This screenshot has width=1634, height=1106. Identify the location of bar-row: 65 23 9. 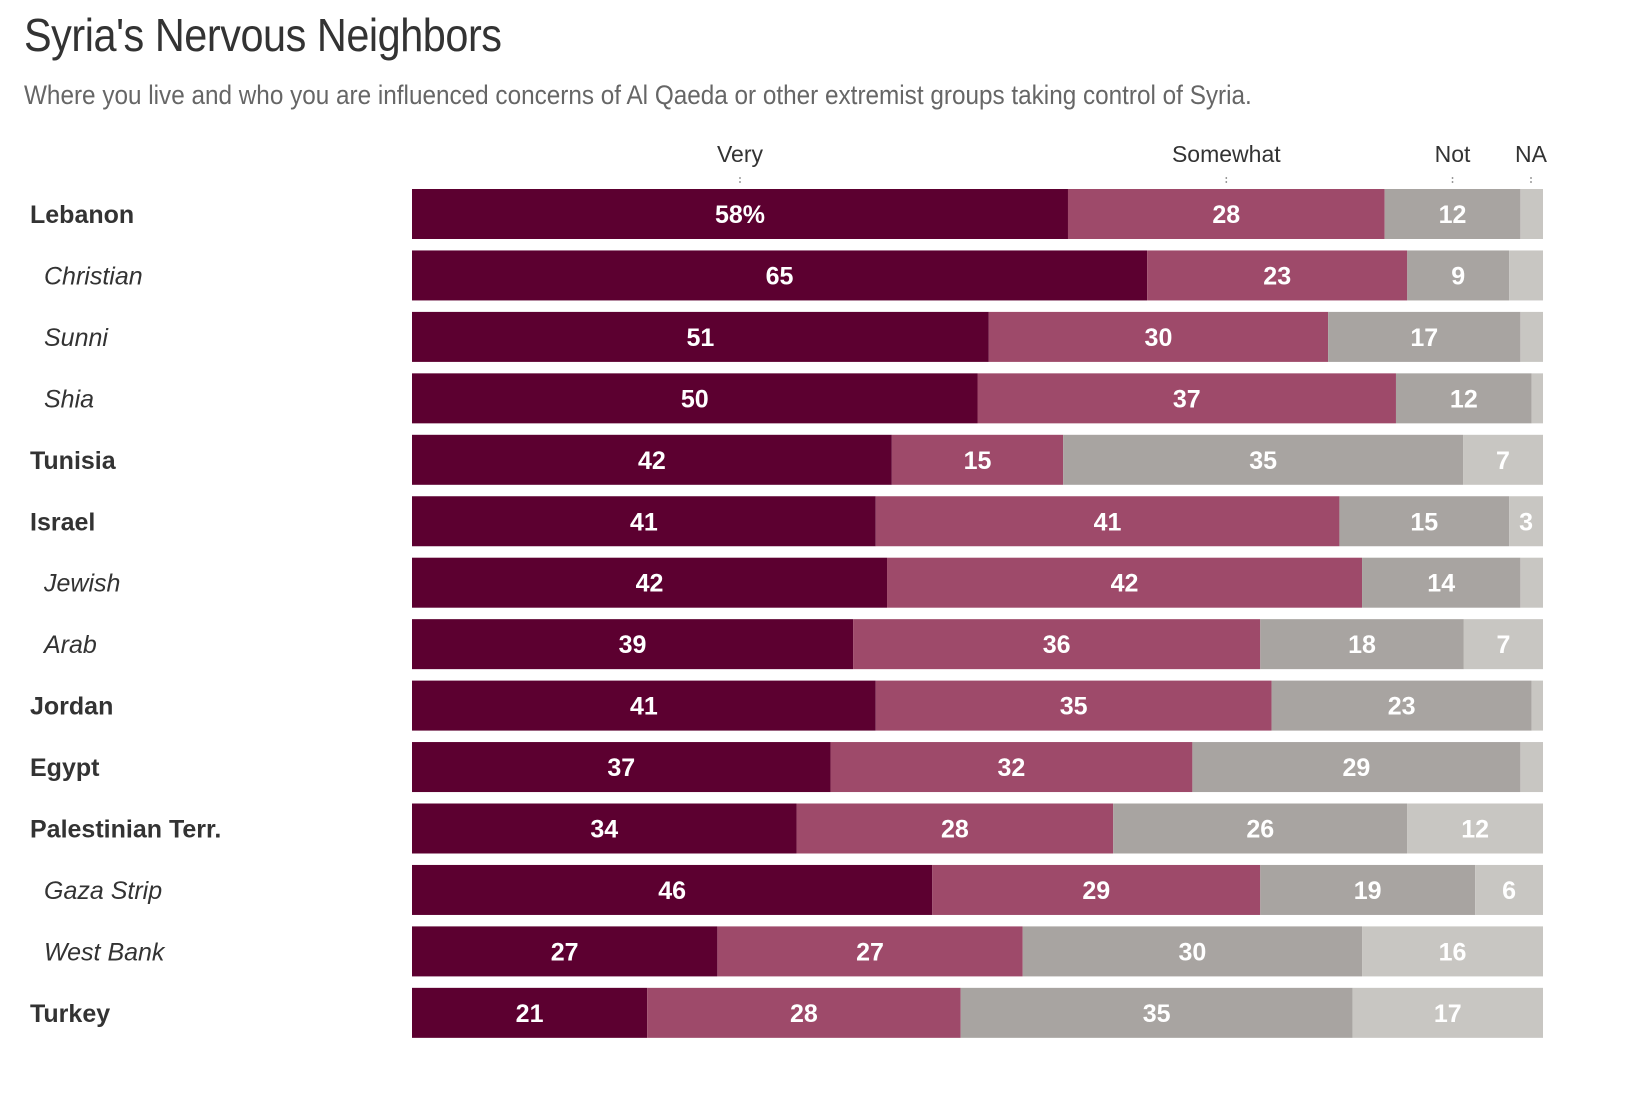
(977, 275).